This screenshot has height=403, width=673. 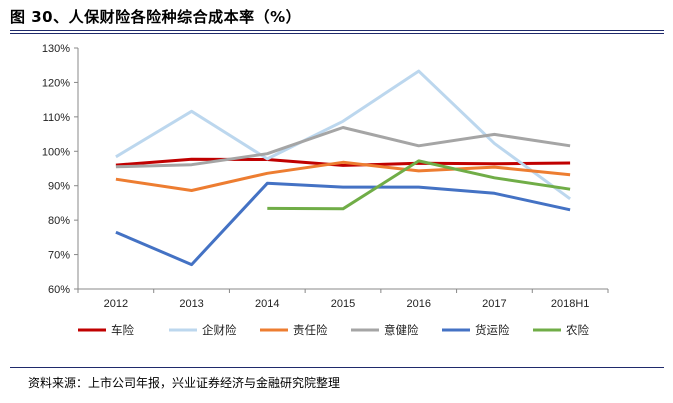 I want to click on legend-label: 货运险, so click(x=492, y=330).